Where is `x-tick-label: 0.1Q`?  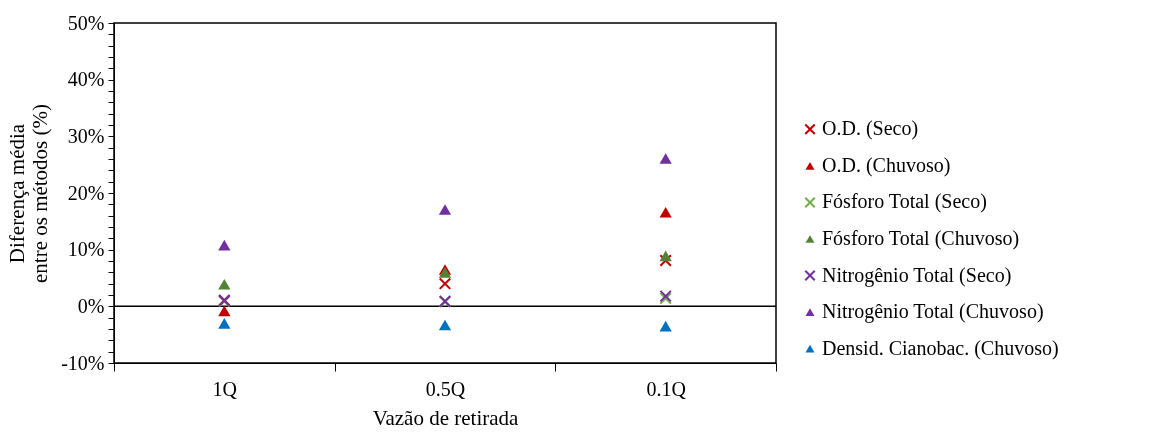 x-tick-label: 0.1Q is located at coordinates (666, 388).